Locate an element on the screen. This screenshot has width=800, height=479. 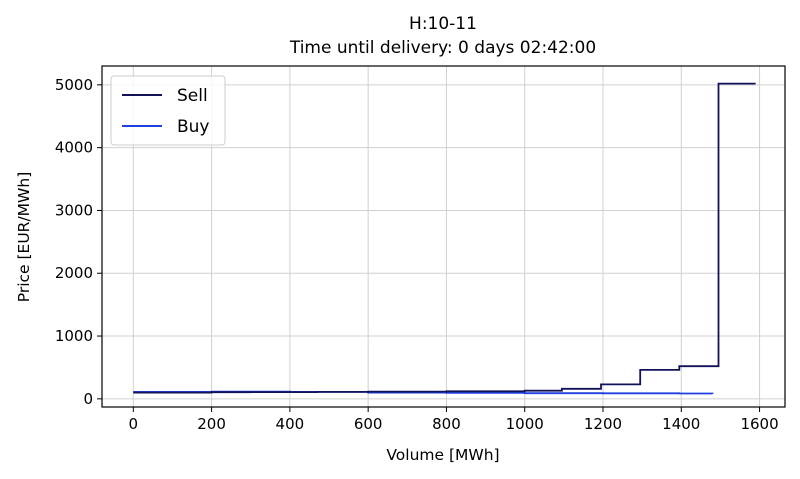
x-axis-ticks: 0 200 400 600 800 1000 1200 1400 1600 is located at coordinates (454, 420).